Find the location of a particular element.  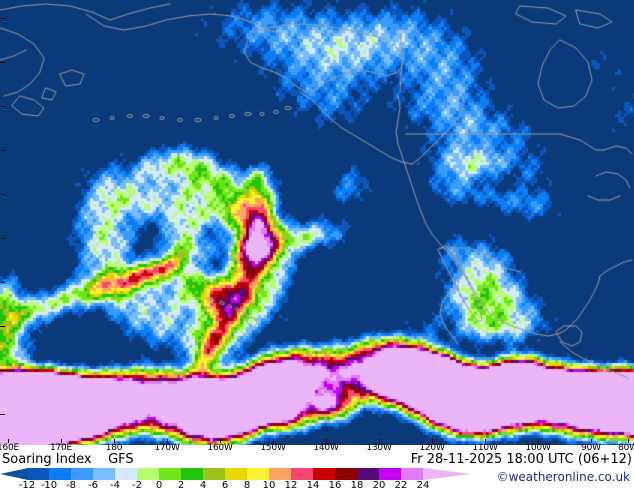

legend-tick-label: 0 is located at coordinates (159, 485).